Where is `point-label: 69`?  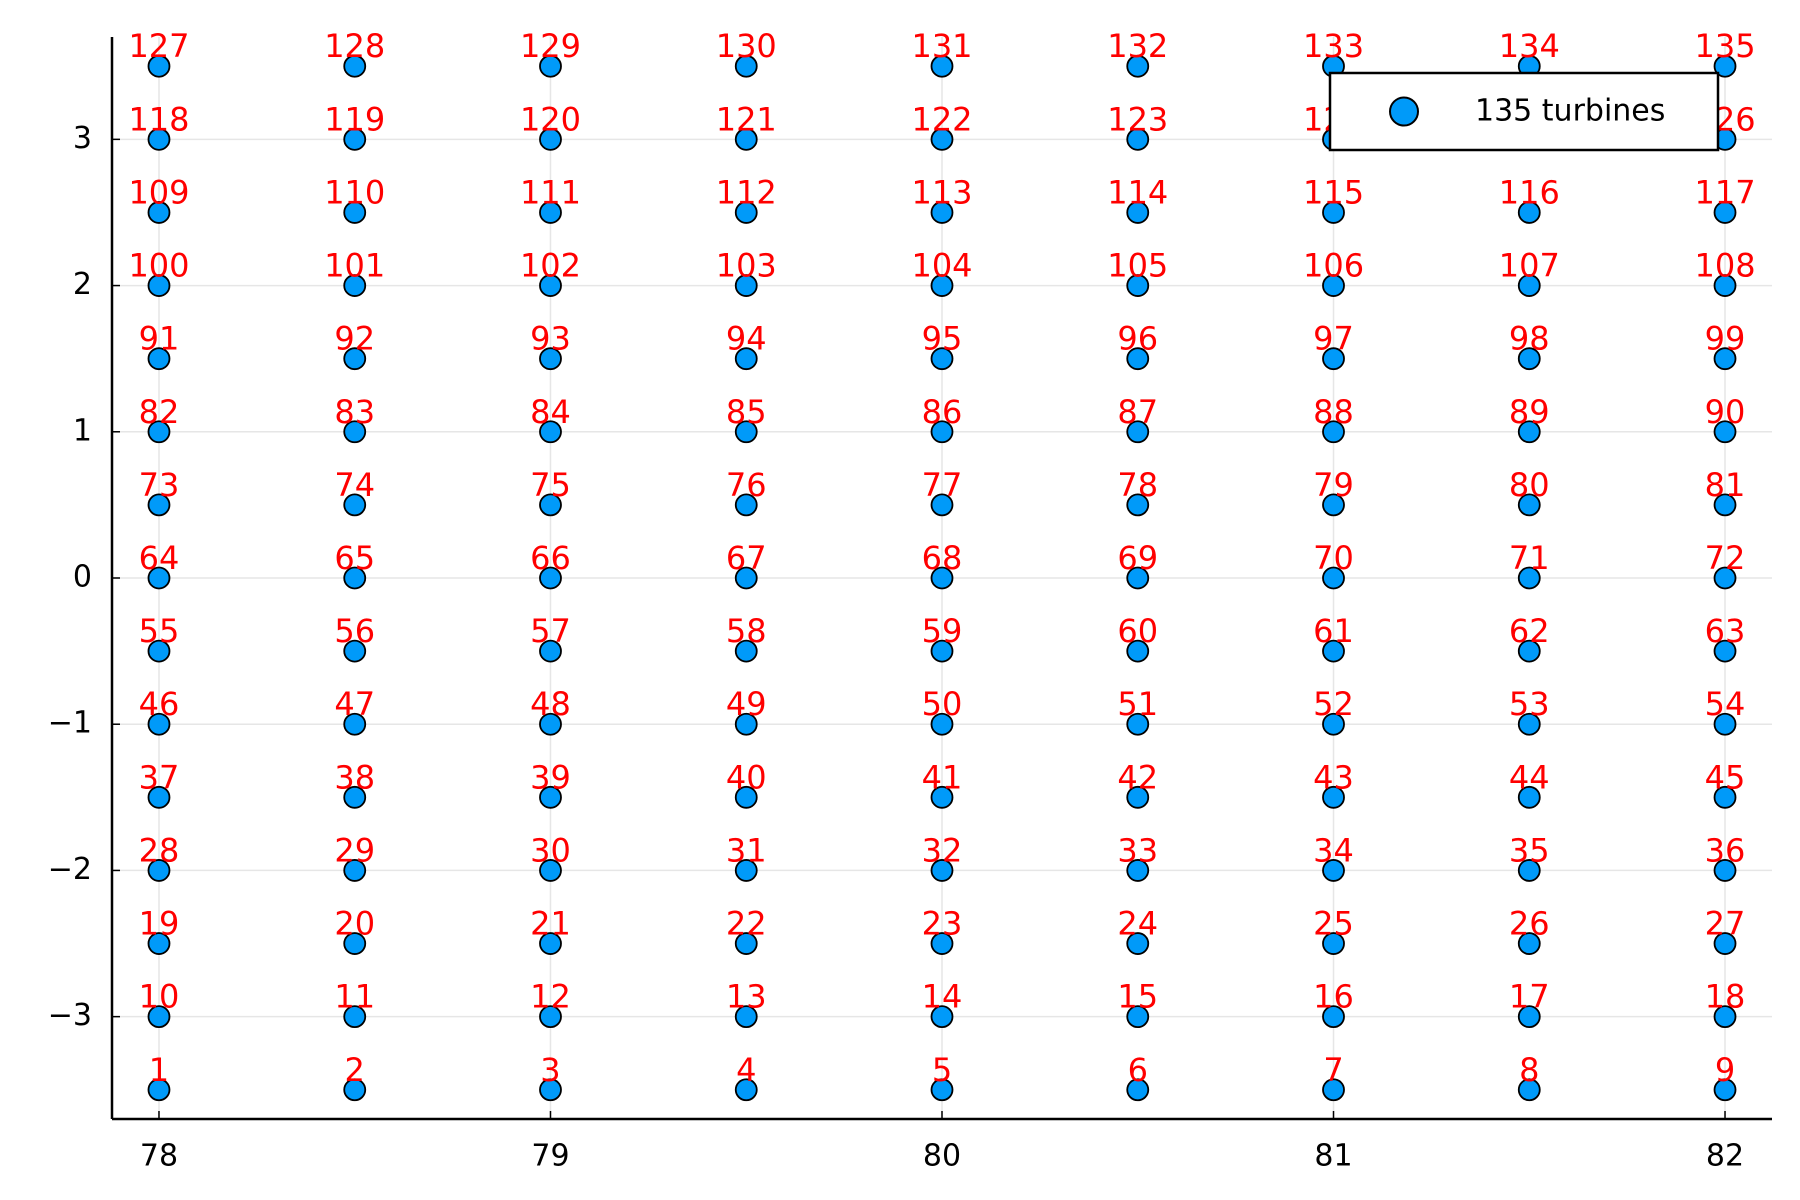
point-label: 69 is located at coordinates (1137, 558).